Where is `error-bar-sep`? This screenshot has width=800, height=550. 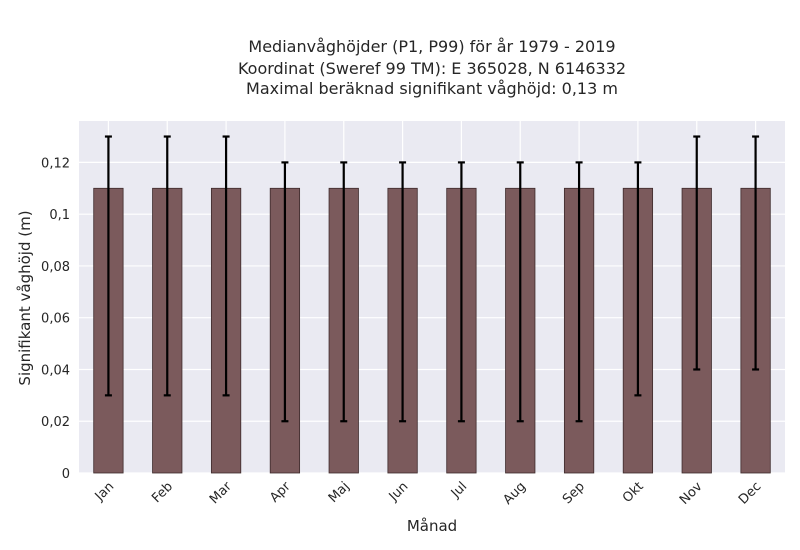
error-bar-sep is located at coordinates (579, 292).